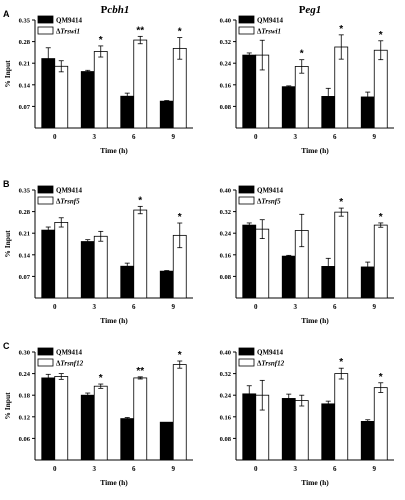  Describe the element at coordinates (6, 184) in the screenshot. I see `row-label-b: B` at that location.